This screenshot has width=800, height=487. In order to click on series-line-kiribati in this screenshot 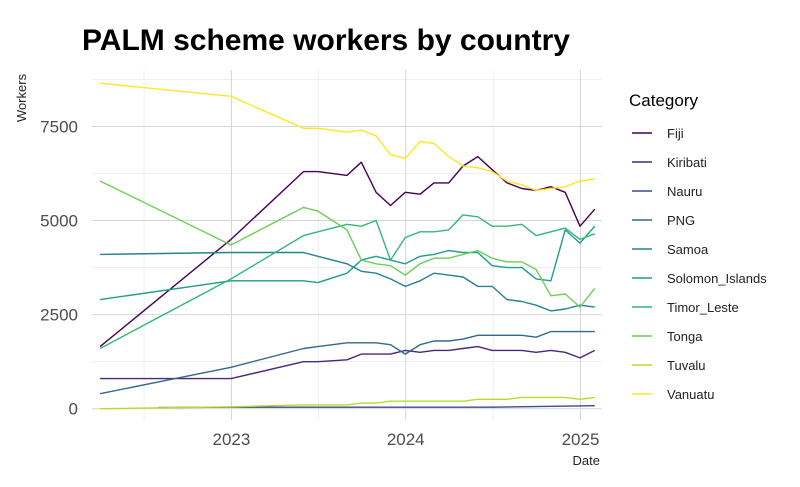, I will do `click(348, 362)`.